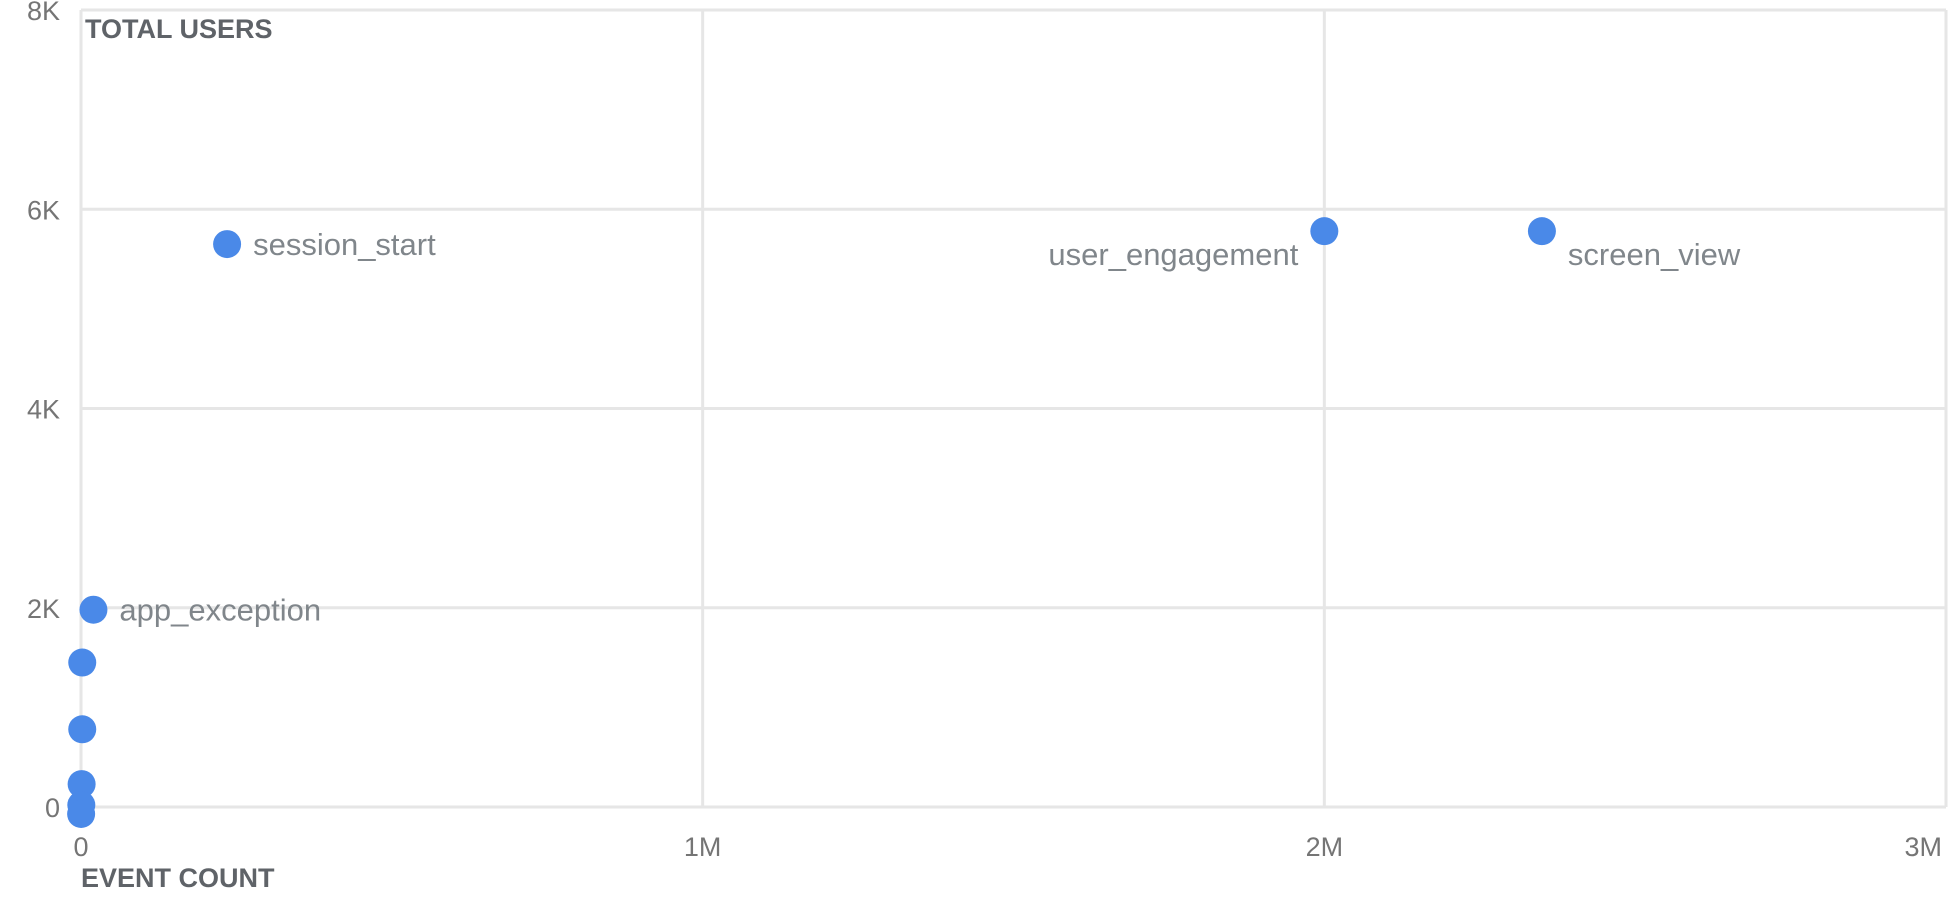 Image resolution: width=1954 pixels, height=898 pixels. What do you see at coordinates (344, 244) in the screenshot?
I see `point-label: session_start` at bounding box center [344, 244].